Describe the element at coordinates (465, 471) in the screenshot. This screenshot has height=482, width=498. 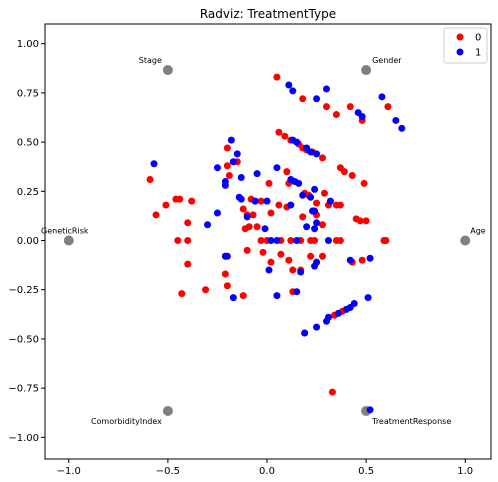
I see `x-tick-label: 1.0` at that location.